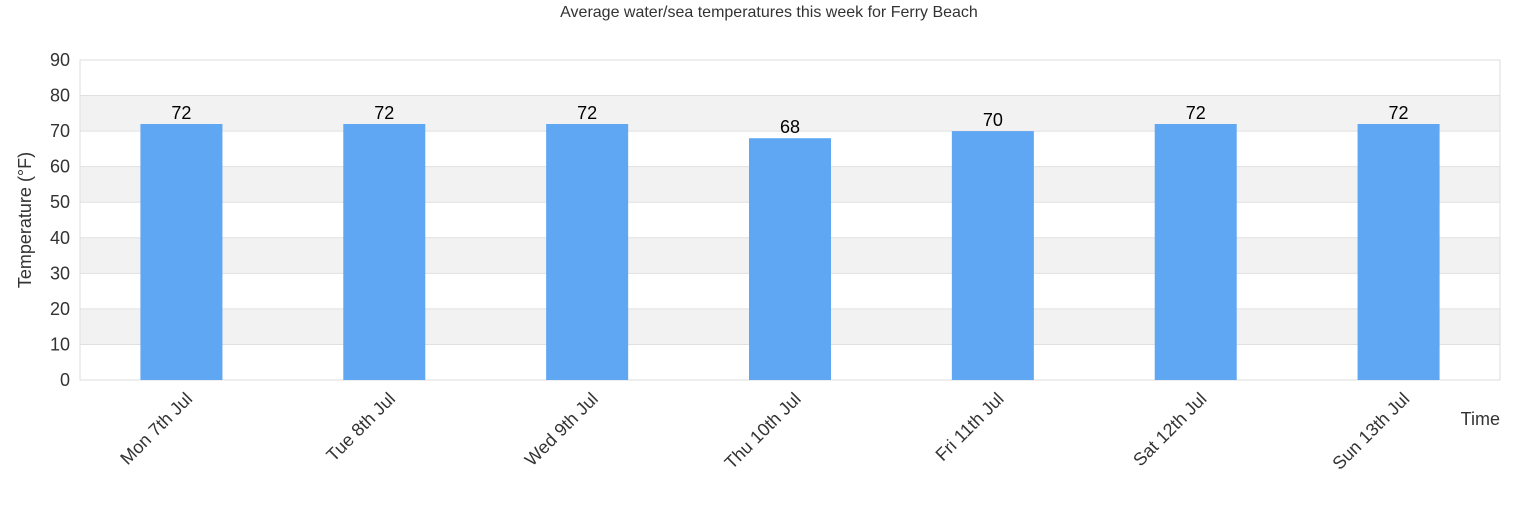 The width and height of the screenshot is (1540, 505). I want to click on data-labels: 72 72 72 68 70 72 72, so click(789, 120).